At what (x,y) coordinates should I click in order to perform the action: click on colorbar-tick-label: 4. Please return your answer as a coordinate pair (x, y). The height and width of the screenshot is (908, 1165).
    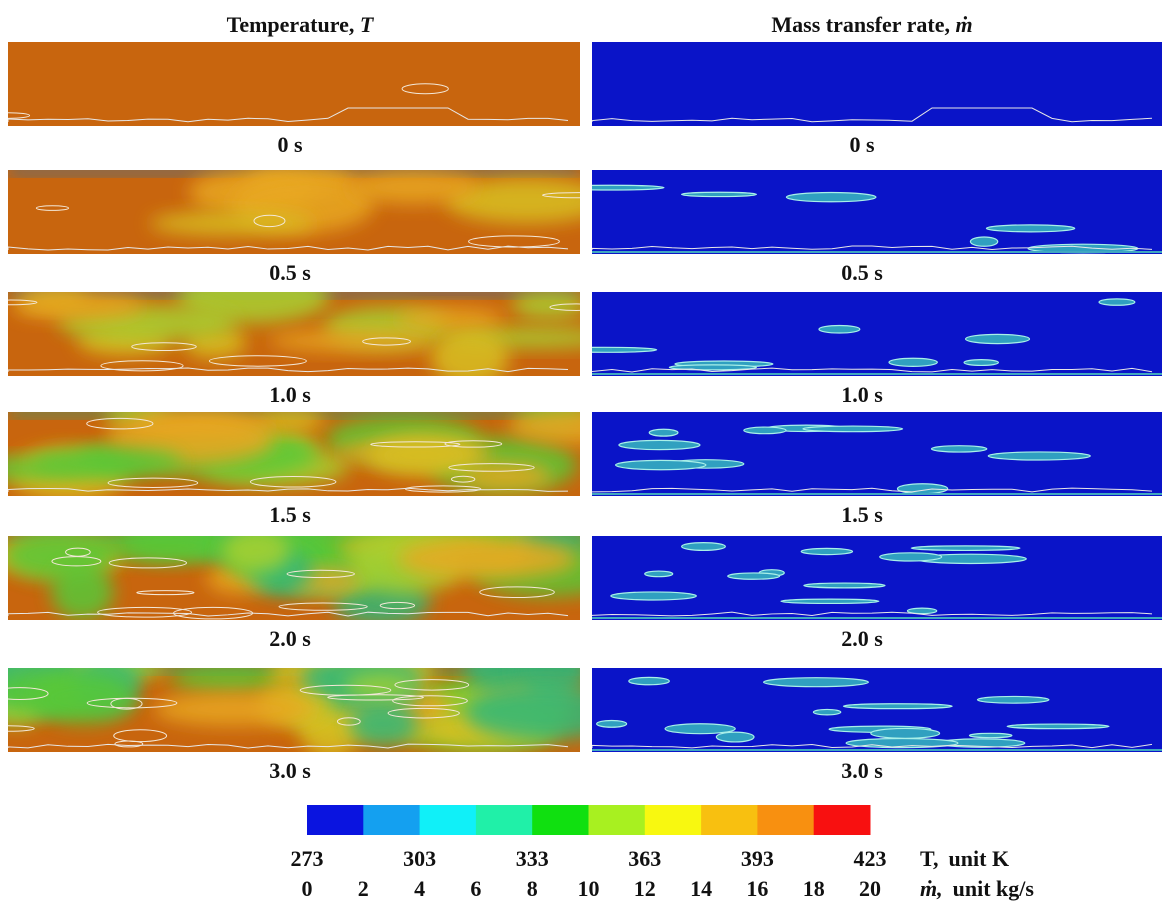
    Looking at the image, I should click on (419, 888).